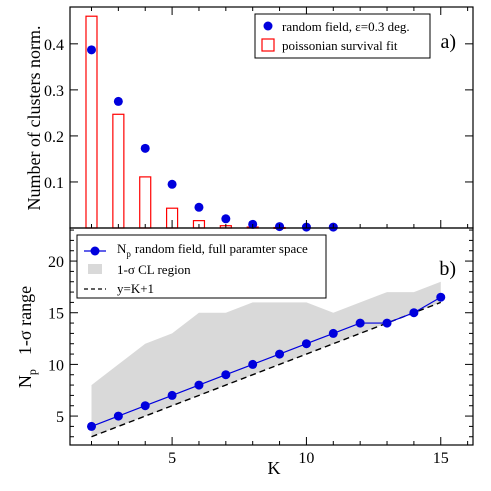  Describe the element at coordinates (340, 45) in the screenshot. I see `legend-label-poissonian-fit: poissonian survival fit` at that location.